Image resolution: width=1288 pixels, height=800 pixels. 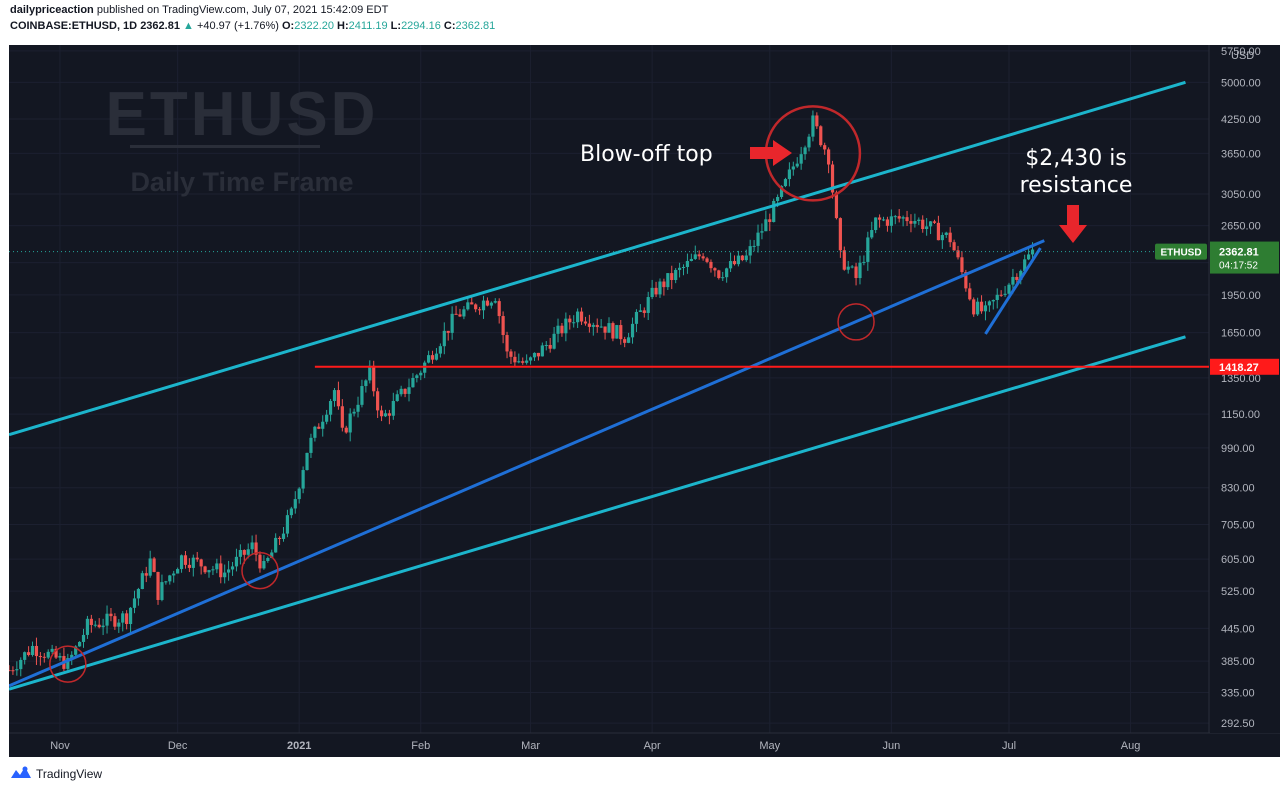 What do you see at coordinates (241, 182) in the screenshot?
I see `watermark-subtitle: Daily Time Frame` at bounding box center [241, 182].